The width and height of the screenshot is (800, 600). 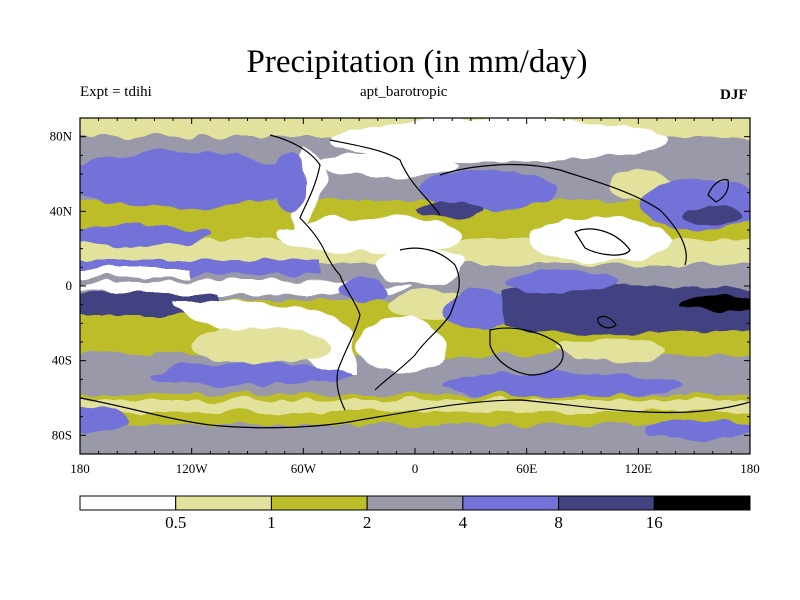 I want to click on coastline-eurasia, so click(x=563, y=214).